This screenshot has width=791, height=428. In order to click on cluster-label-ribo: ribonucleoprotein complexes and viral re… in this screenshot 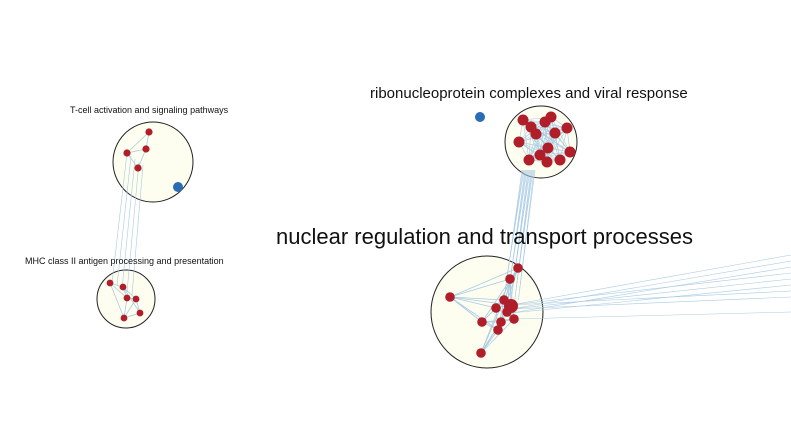, I will do `click(529, 93)`.